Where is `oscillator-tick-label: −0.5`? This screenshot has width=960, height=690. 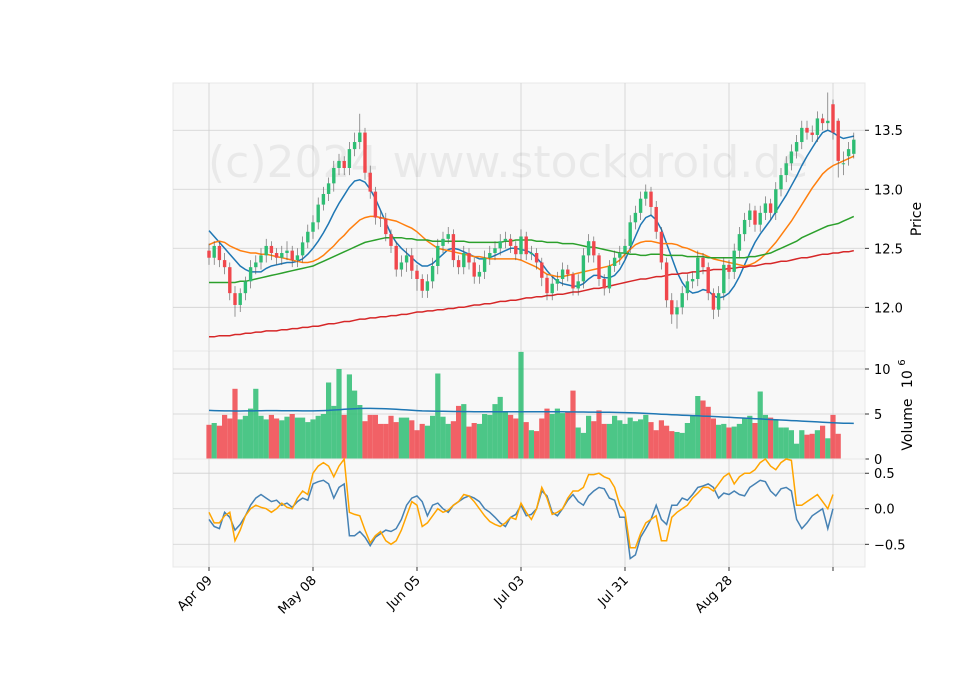 oscillator-tick-label: −0.5 is located at coordinates (890, 545).